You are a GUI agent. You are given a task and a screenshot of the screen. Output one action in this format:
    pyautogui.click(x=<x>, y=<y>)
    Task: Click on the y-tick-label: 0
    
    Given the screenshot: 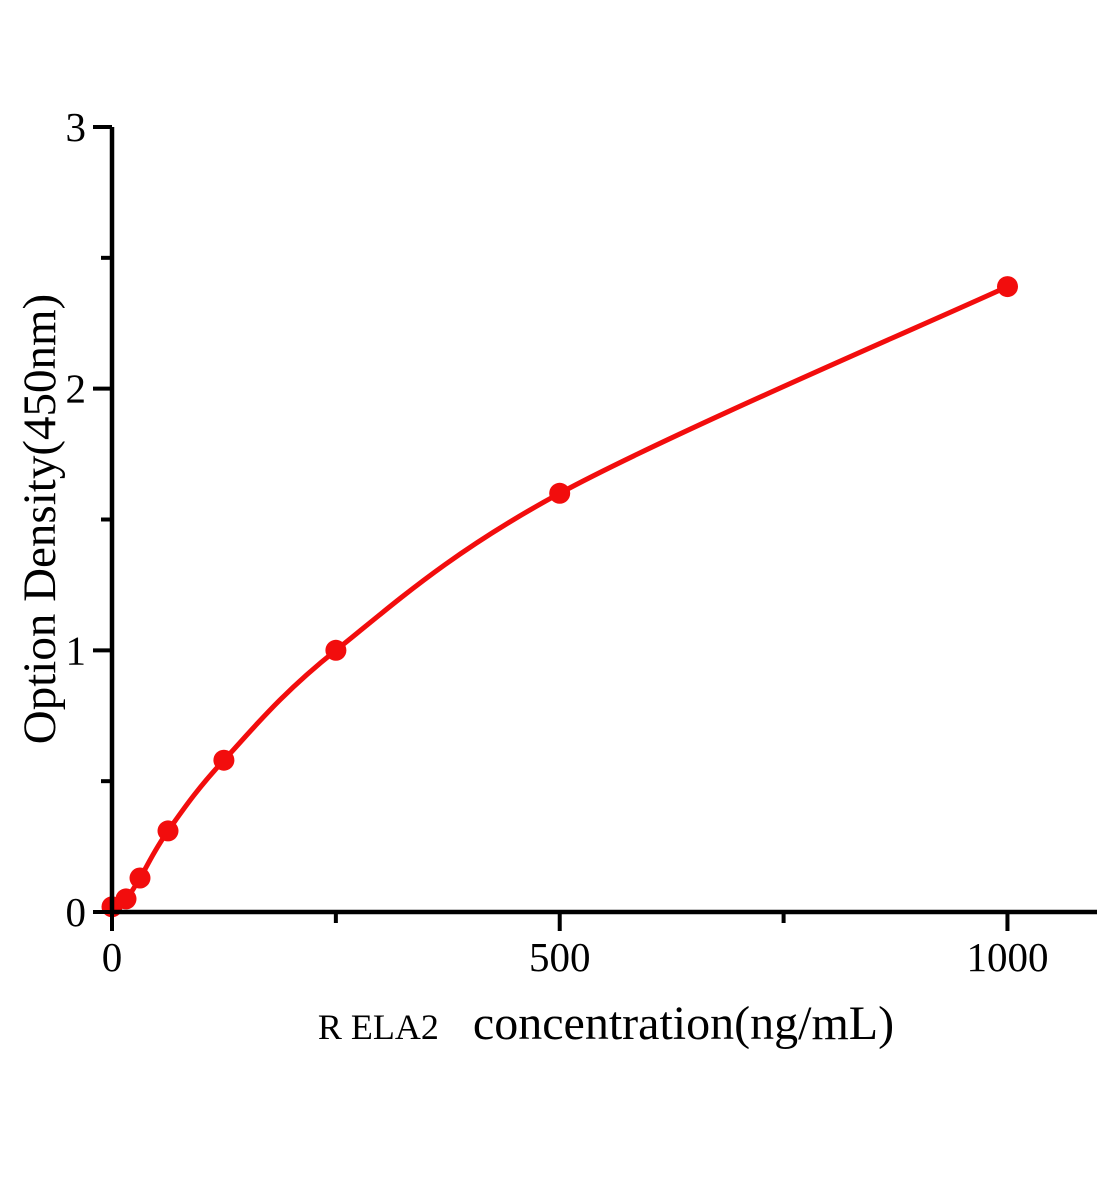 What is the action you would take?
    pyautogui.click(x=76, y=912)
    